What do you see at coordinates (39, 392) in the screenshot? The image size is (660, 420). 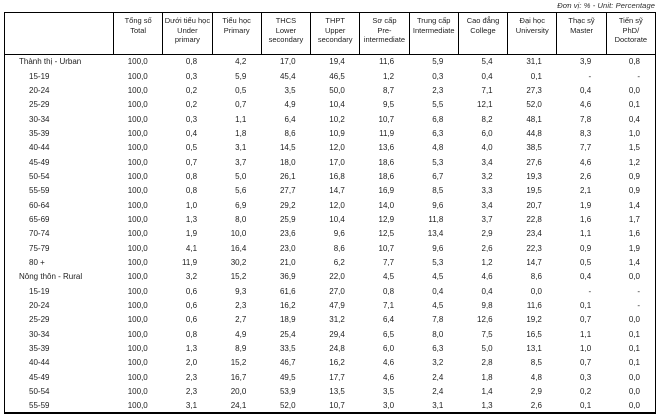 I see `row-age-label: 50-54` at bounding box center [39, 392].